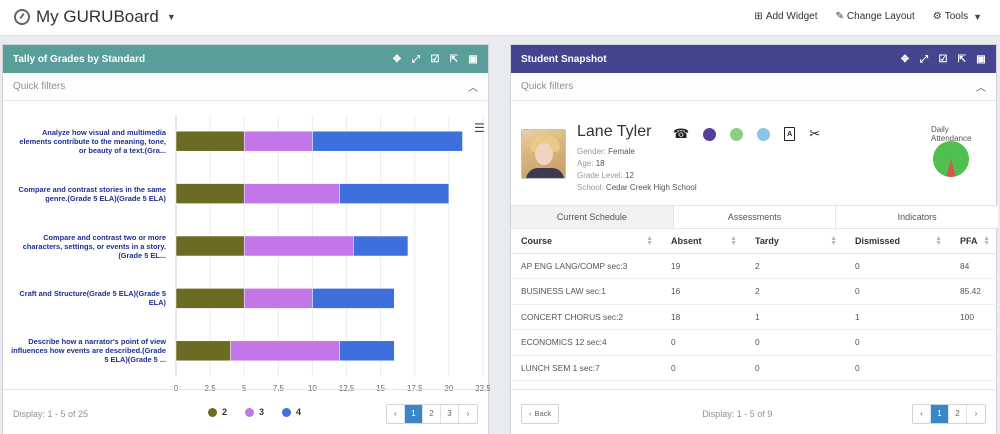  What do you see at coordinates (737, 134) in the screenshot?
I see `status-dot-green` at bounding box center [737, 134].